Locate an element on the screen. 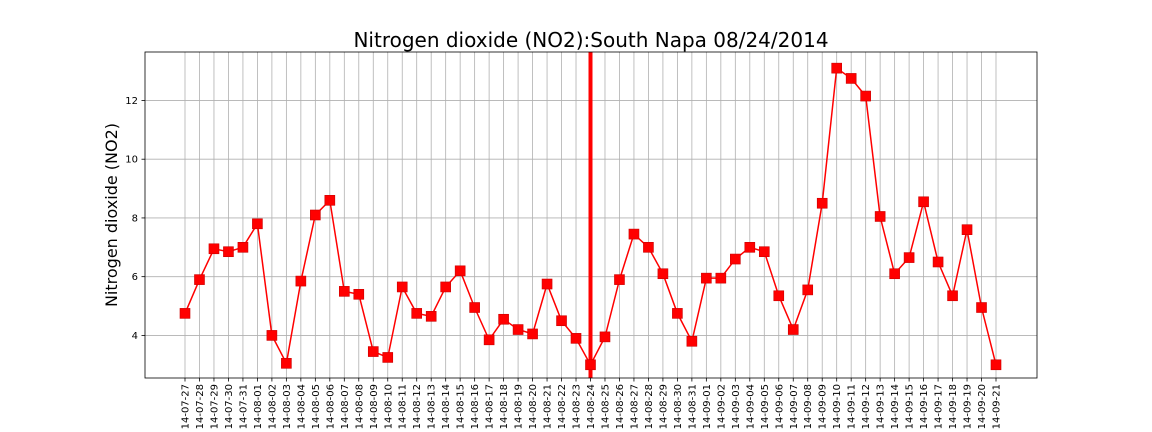  x-tick-label: 14-09-01 is located at coordinates (707, 406).